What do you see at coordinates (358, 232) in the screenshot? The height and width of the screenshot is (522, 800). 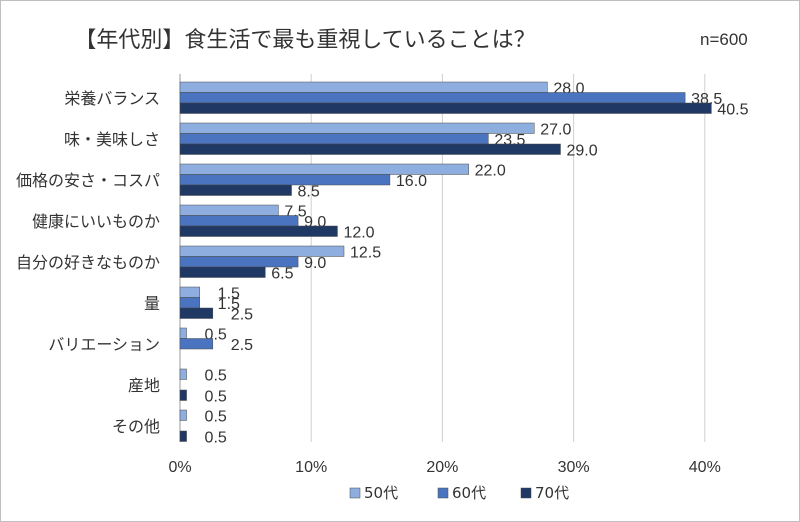 I see `data-label: 12.0` at bounding box center [358, 232].